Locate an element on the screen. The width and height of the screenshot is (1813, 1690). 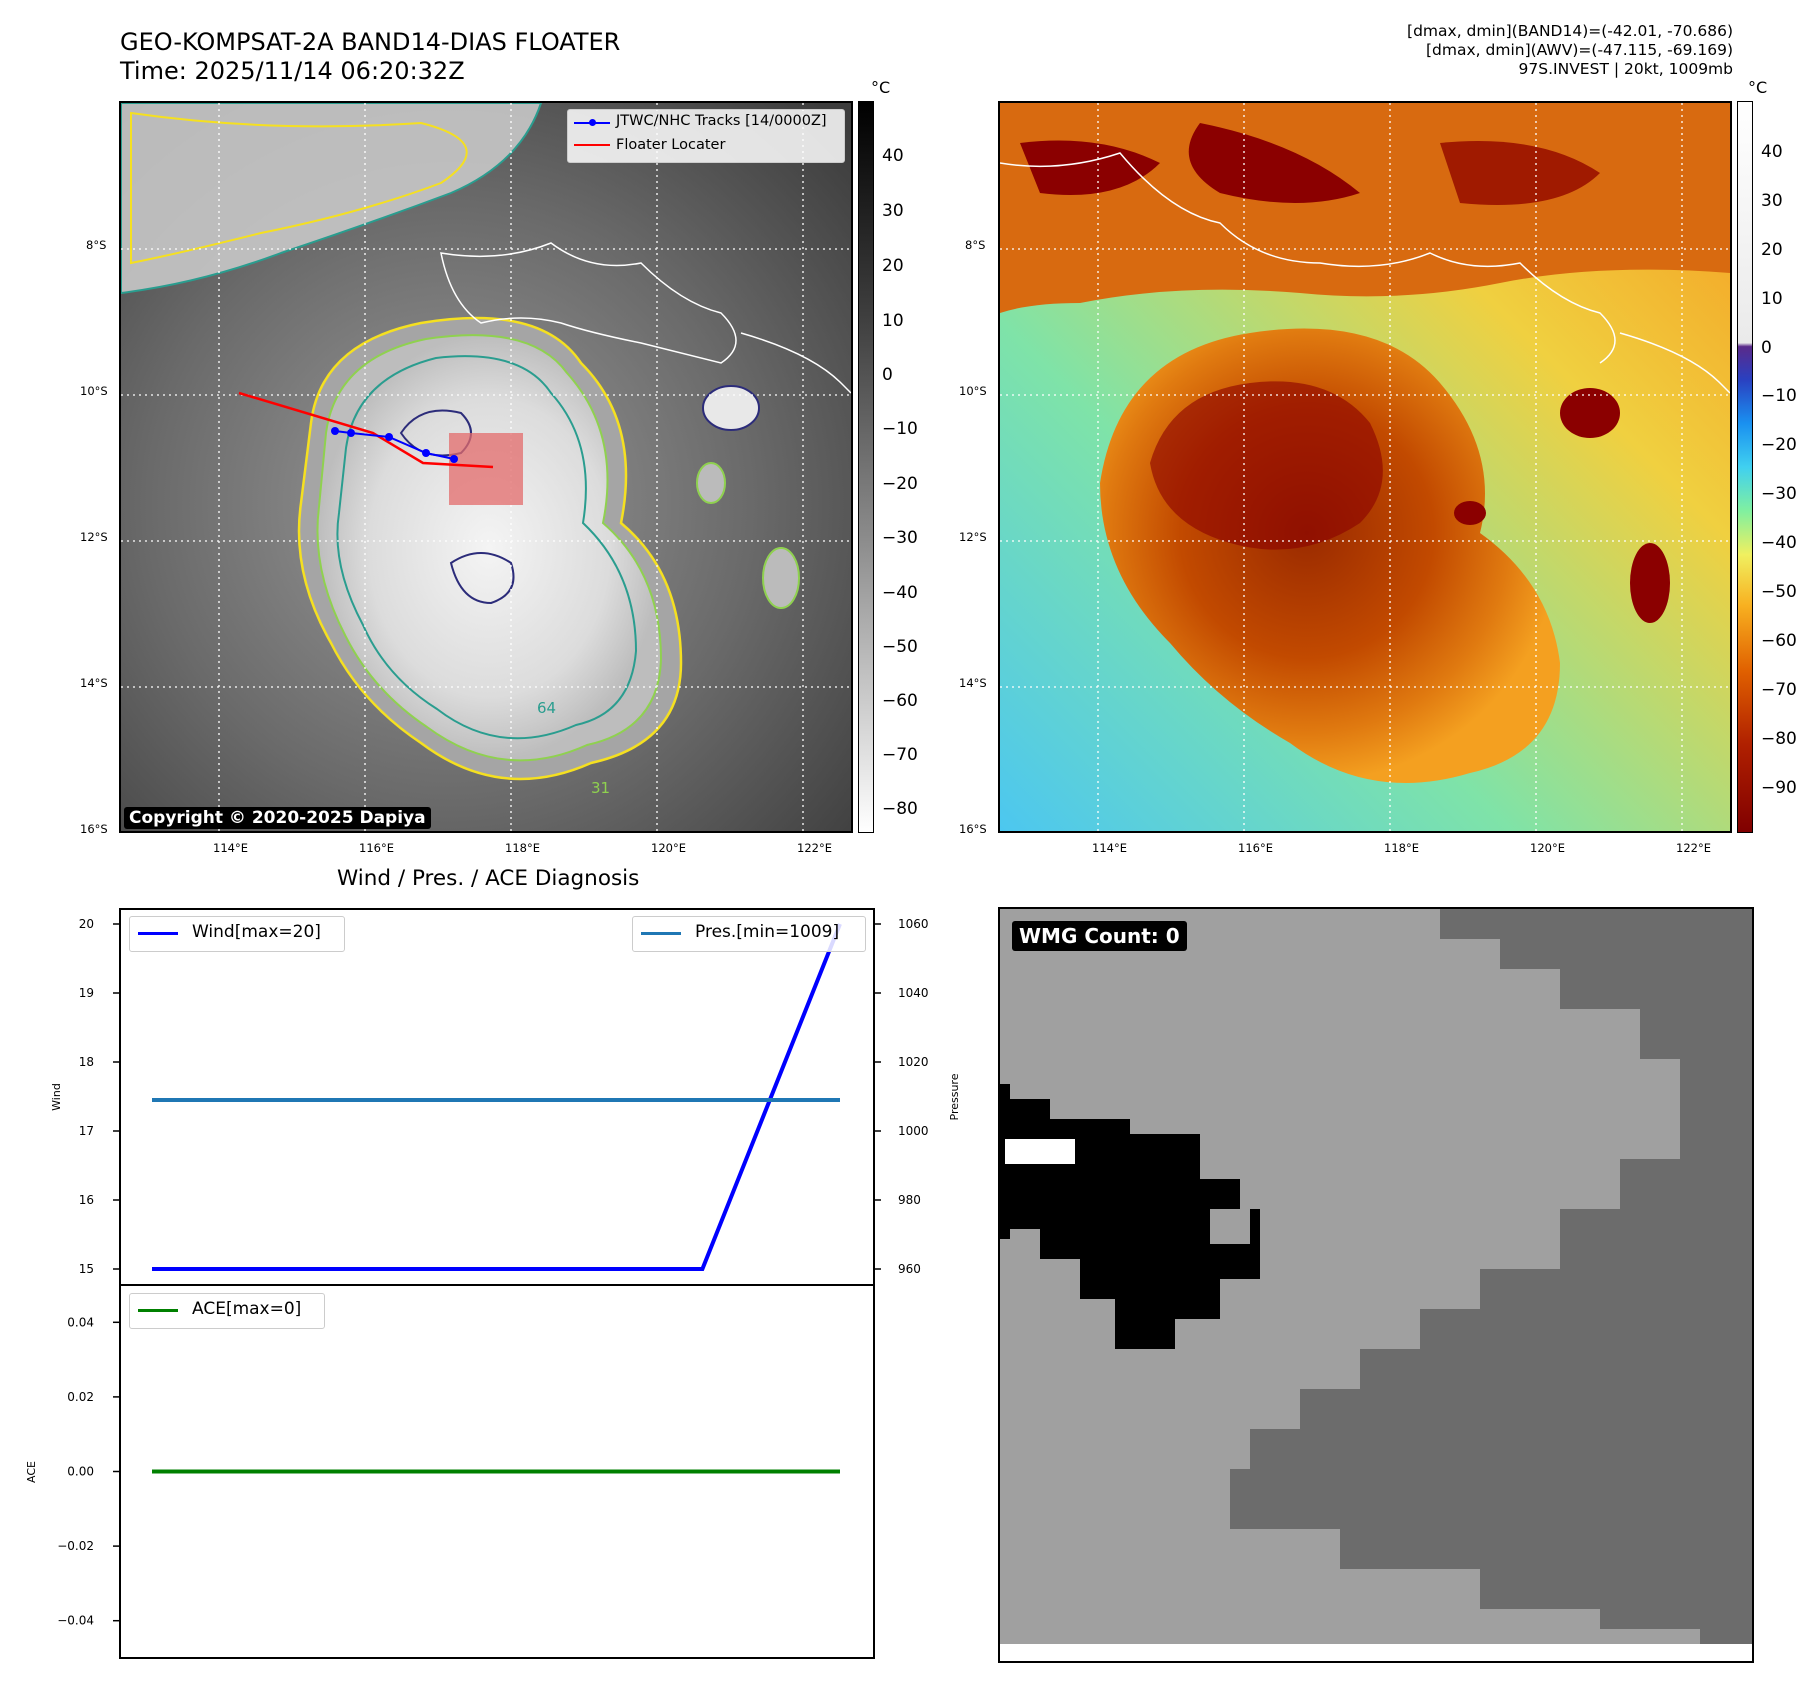
ace-ytick-label: 0.00 is located at coordinates (80, 1472).